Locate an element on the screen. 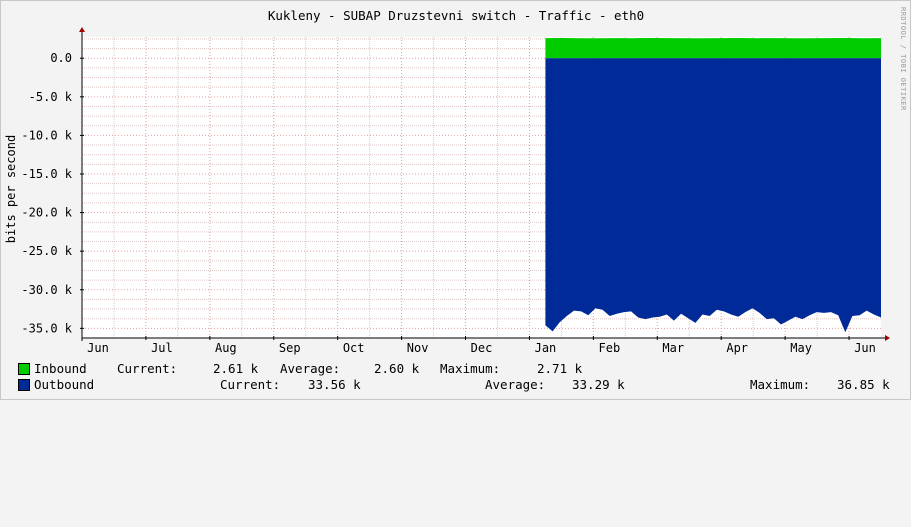 This screenshot has height=527, width=911. x-tick-label: May is located at coordinates (801, 348).